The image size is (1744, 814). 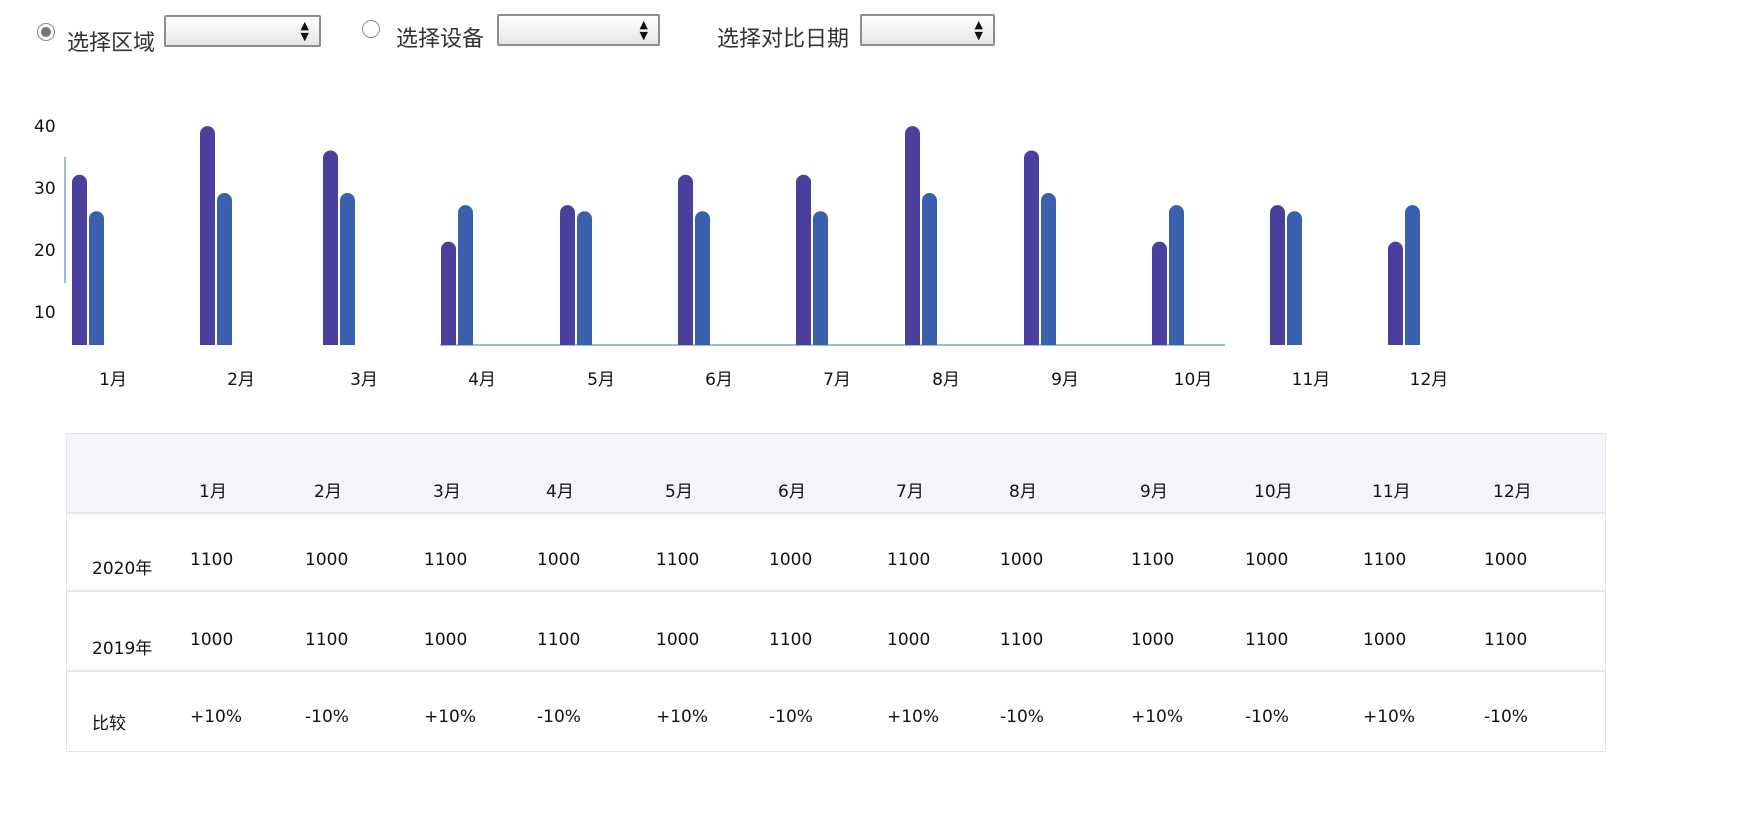 I want to click on device-radio, so click(x=371, y=29).